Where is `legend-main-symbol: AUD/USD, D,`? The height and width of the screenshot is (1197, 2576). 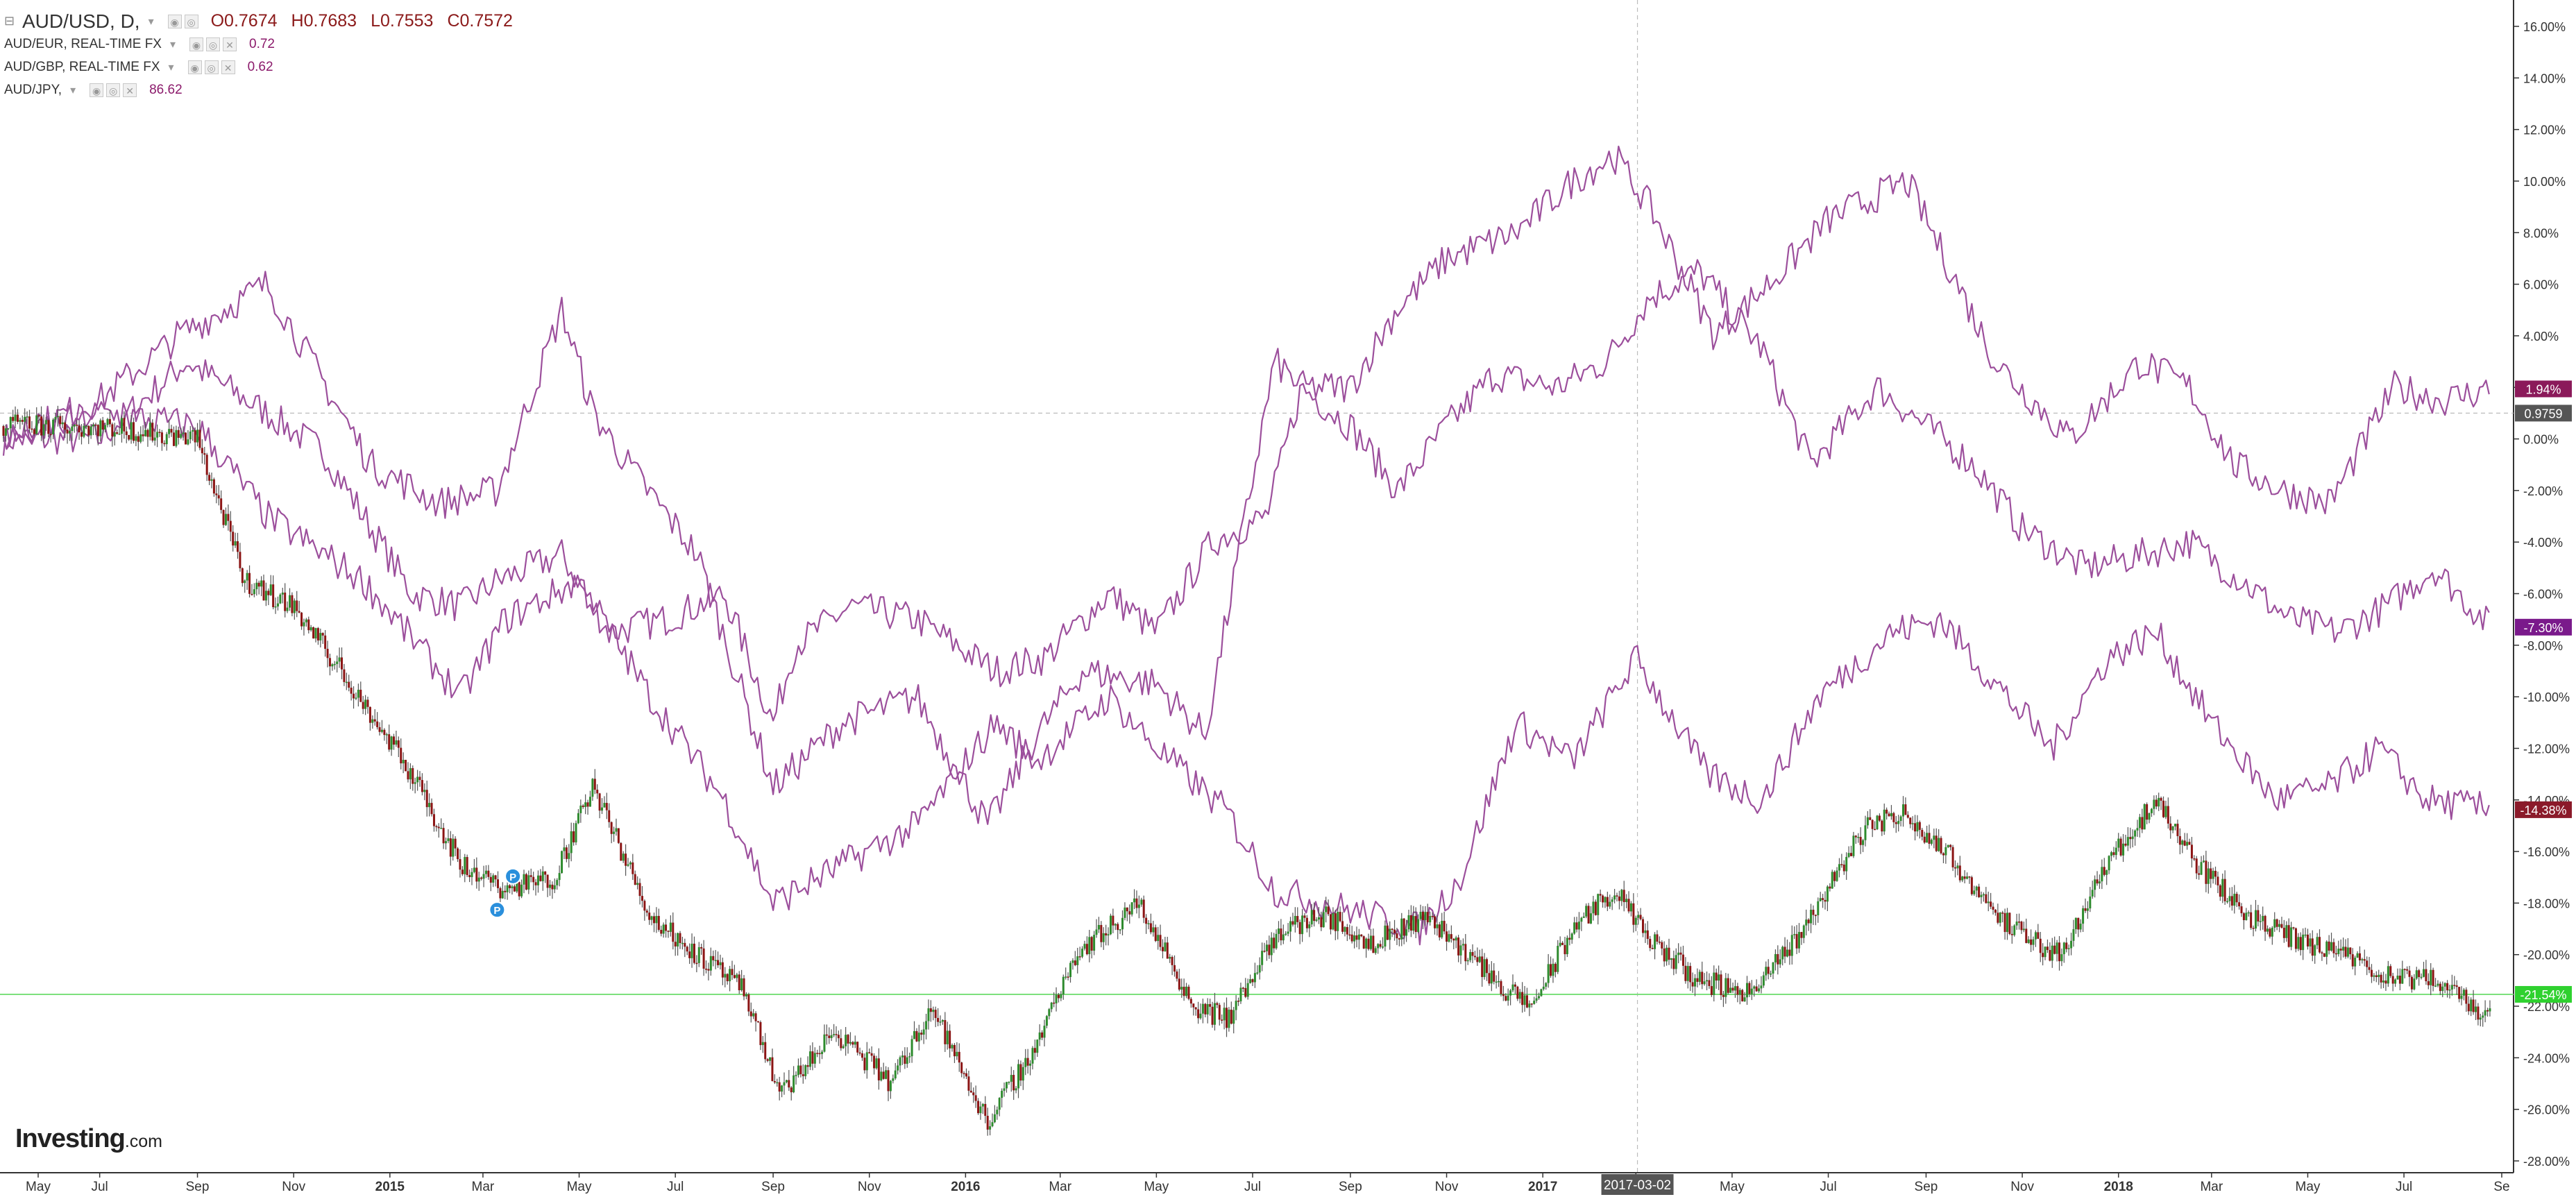
legend-main-symbol: AUD/USD, D, is located at coordinates (81, 21).